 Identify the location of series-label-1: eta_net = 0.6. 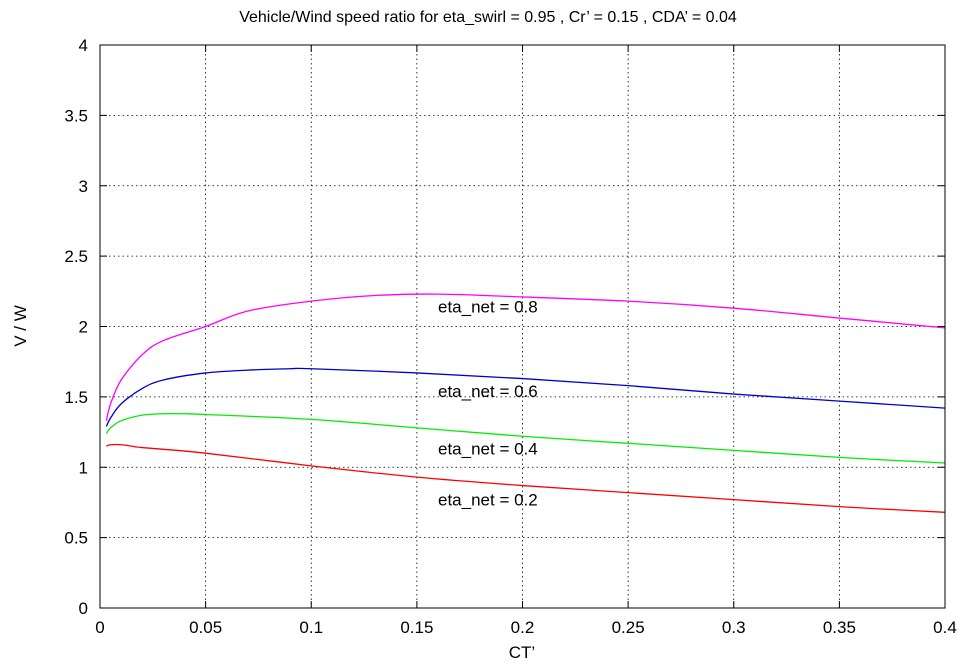
(488, 391).